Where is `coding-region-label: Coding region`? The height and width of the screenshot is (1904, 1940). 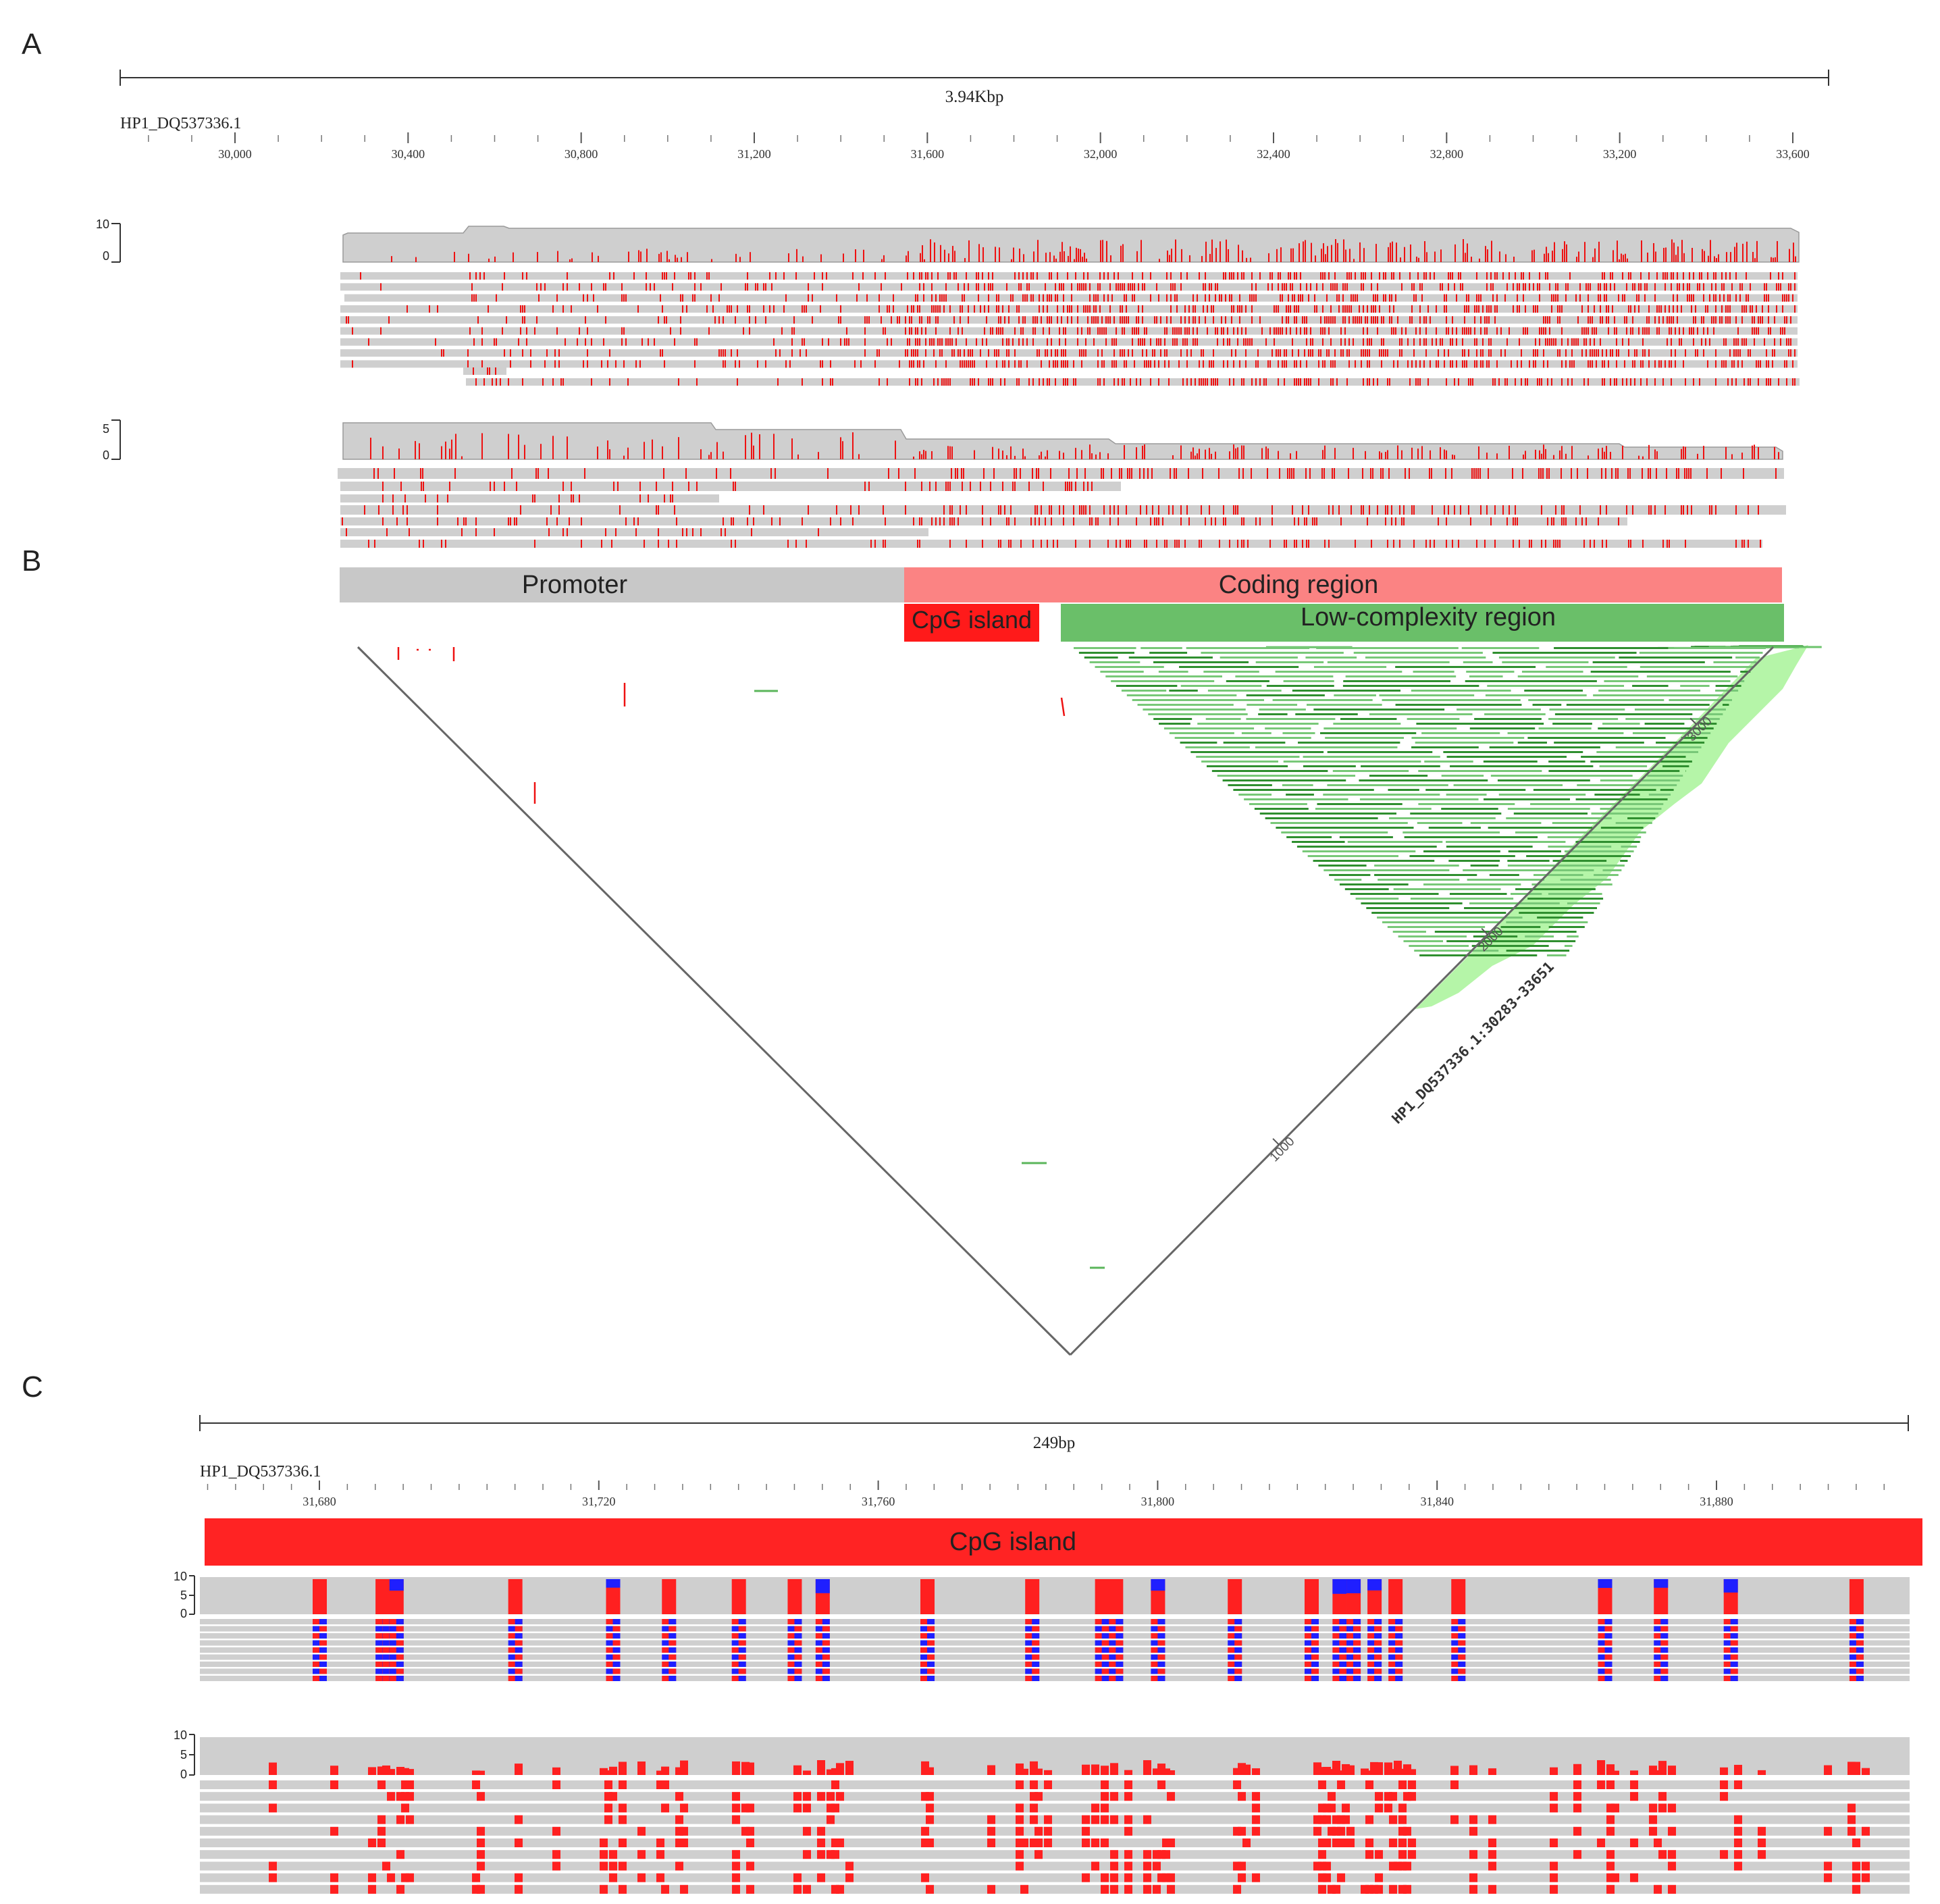 coding-region-label: Coding region is located at coordinates (1299, 585).